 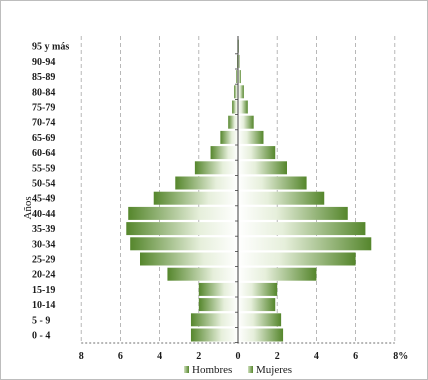 I want to click on y-axis-title: Años, so click(x=28, y=207).